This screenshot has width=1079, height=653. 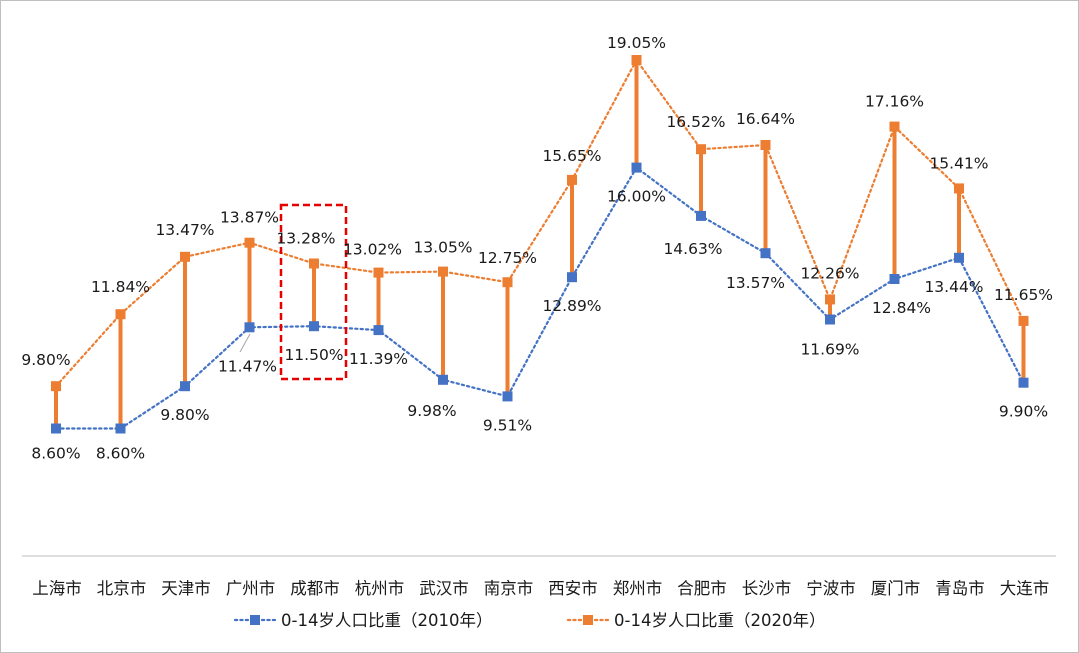 What do you see at coordinates (829, 273) in the screenshot?
I see `data-label-2020: 12.26%` at bounding box center [829, 273].